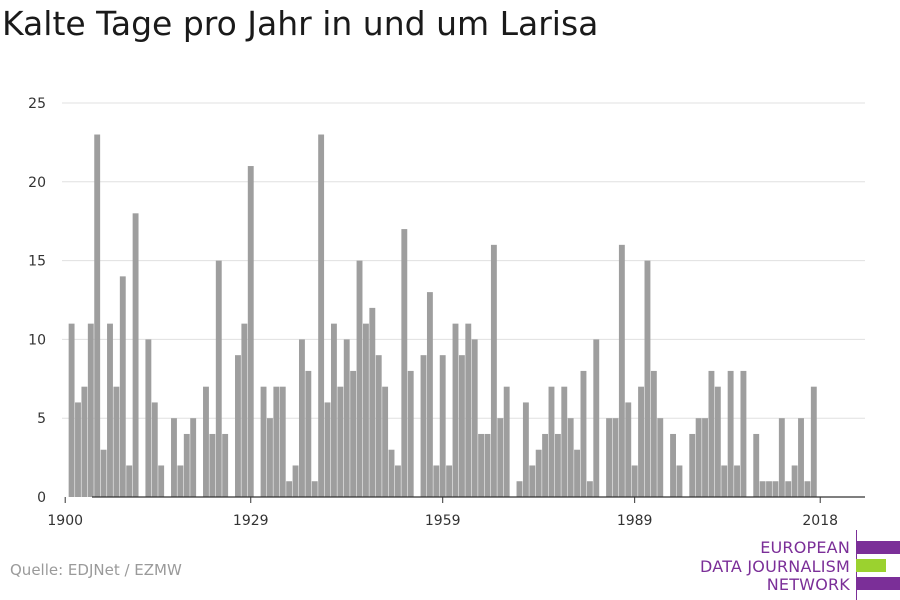  I want to click on bar-1944, so click(346, 418).